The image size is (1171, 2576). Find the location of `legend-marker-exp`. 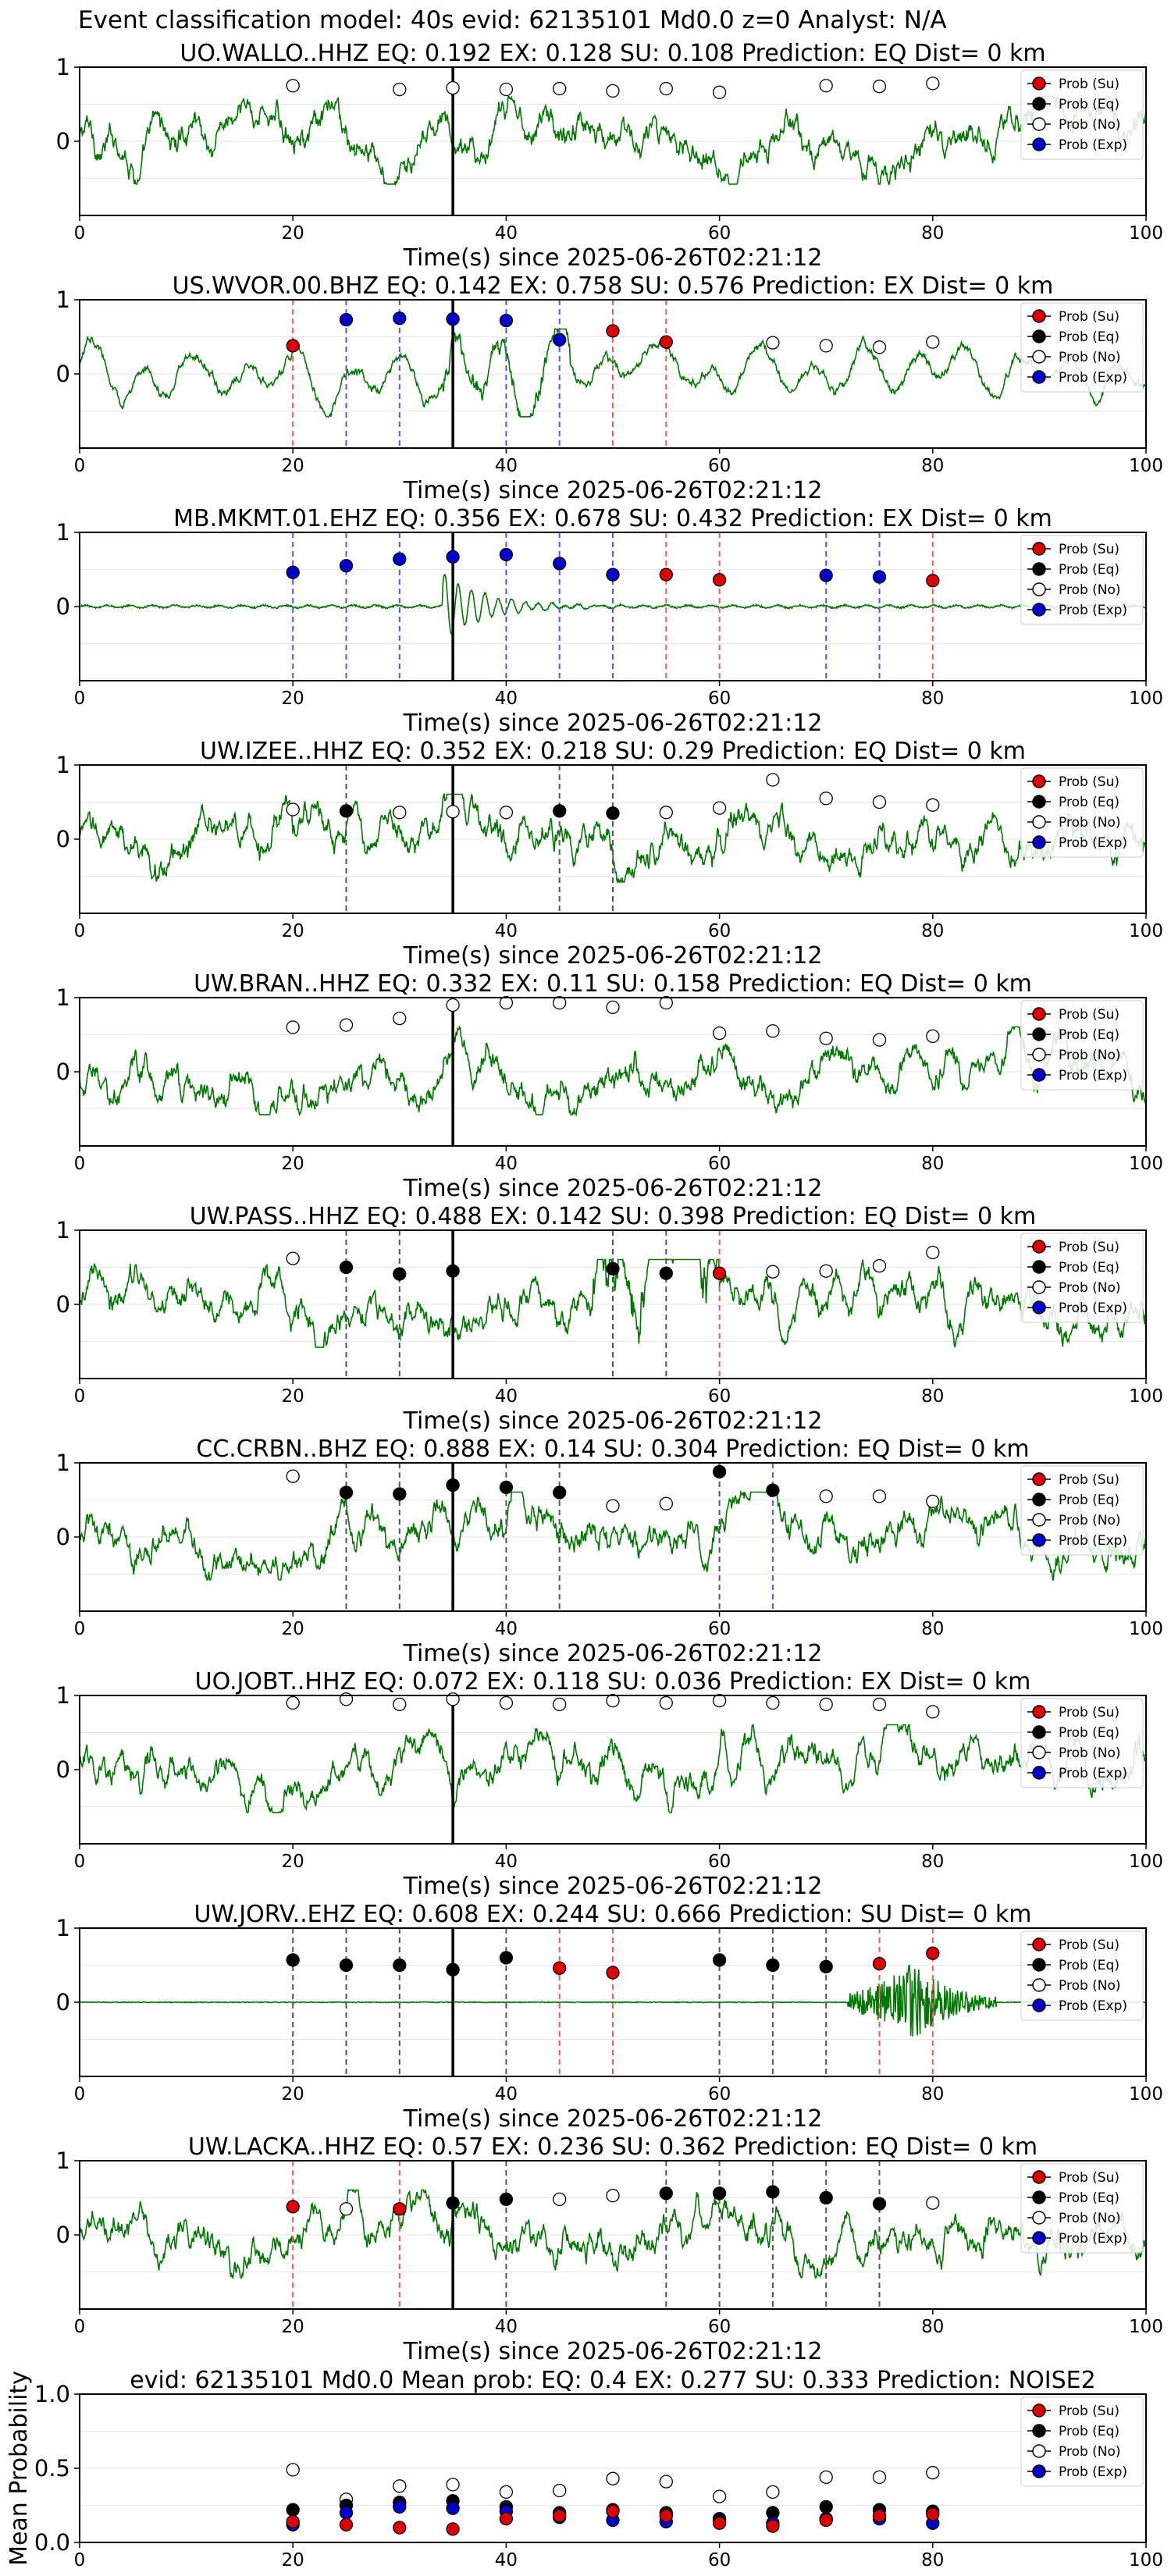

legend-marker-exp is located at coordinates (1039, 1075).